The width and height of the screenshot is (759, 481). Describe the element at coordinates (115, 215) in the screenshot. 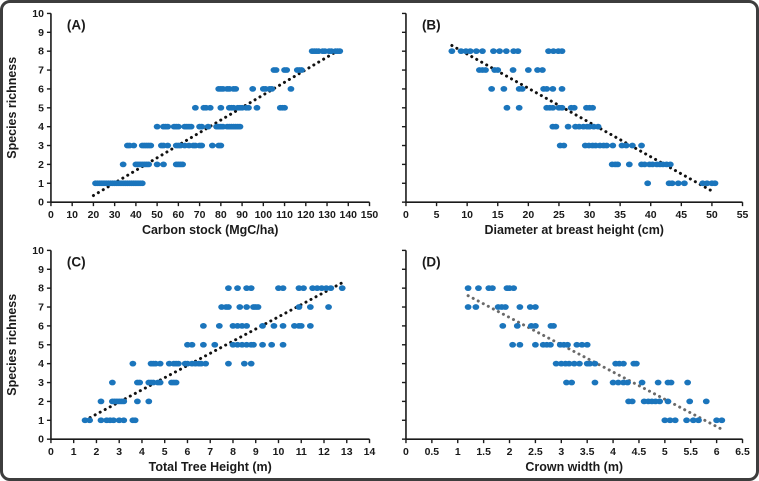

I see `x-tick-label: 30` at that location.